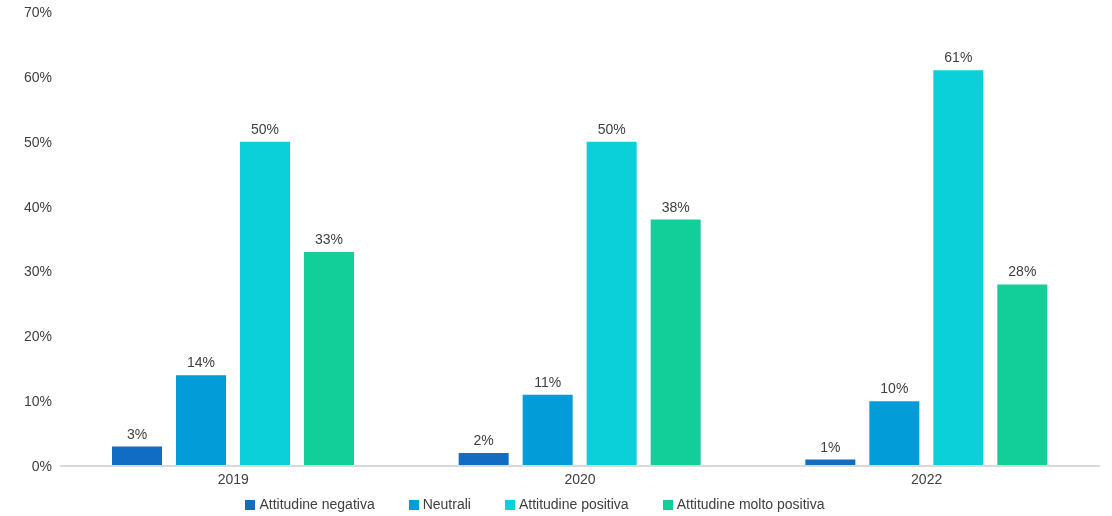 The height and width of the screenshot is (516, 1112). I want to click on y-tick-label: 40%, so click(37, 206).